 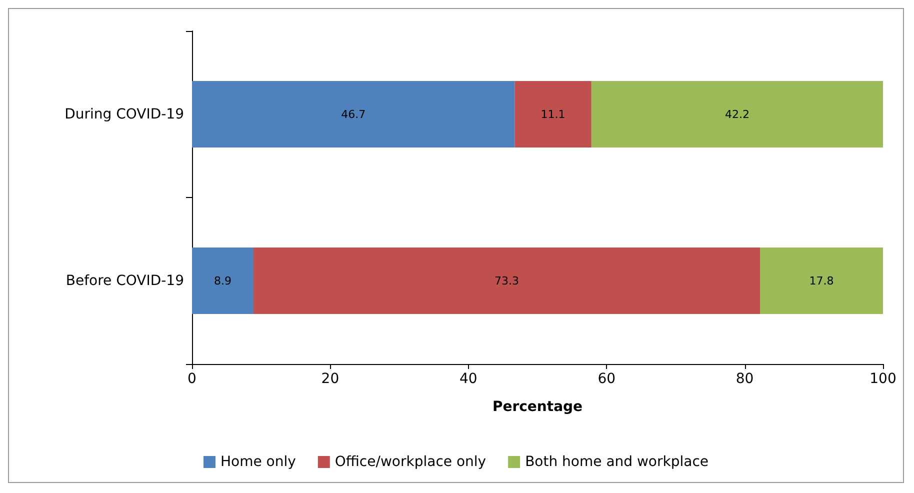 I want to click on data-label: 73.3, so click(x=506, y=281).